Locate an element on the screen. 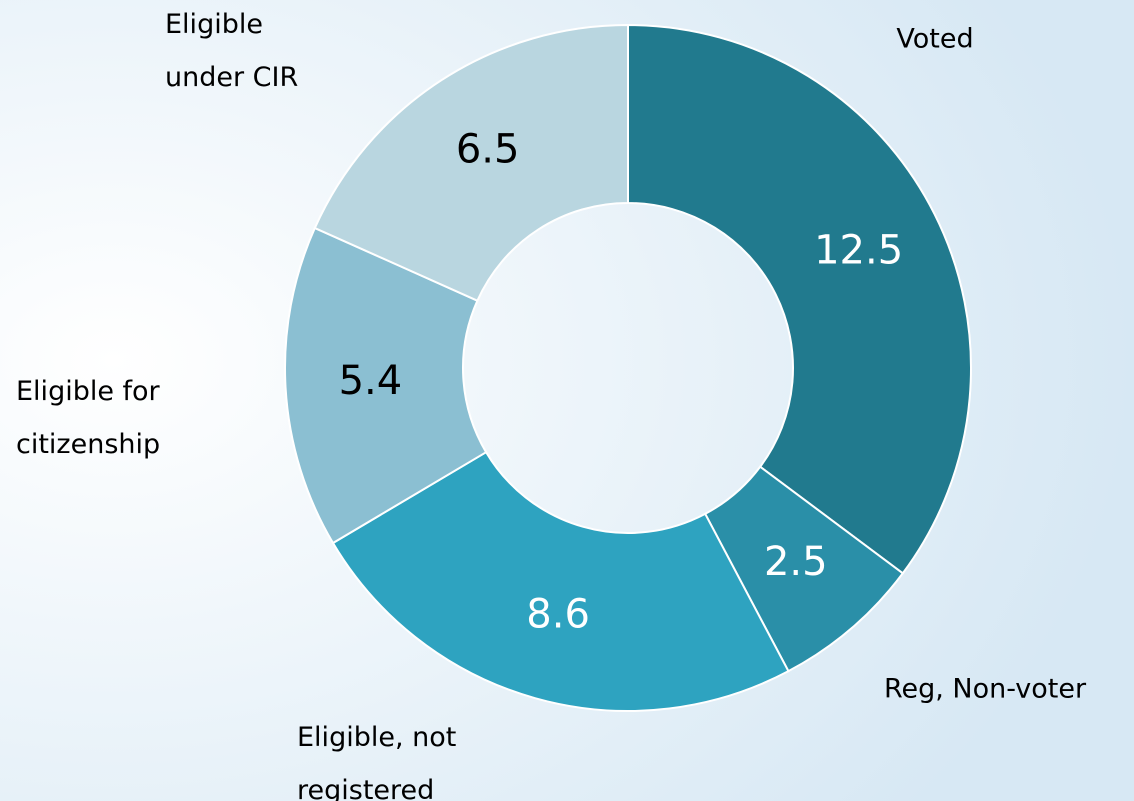 This screenshot has width=1134, height=801. value-label: 2.5 is located at coordinates (796, 562).